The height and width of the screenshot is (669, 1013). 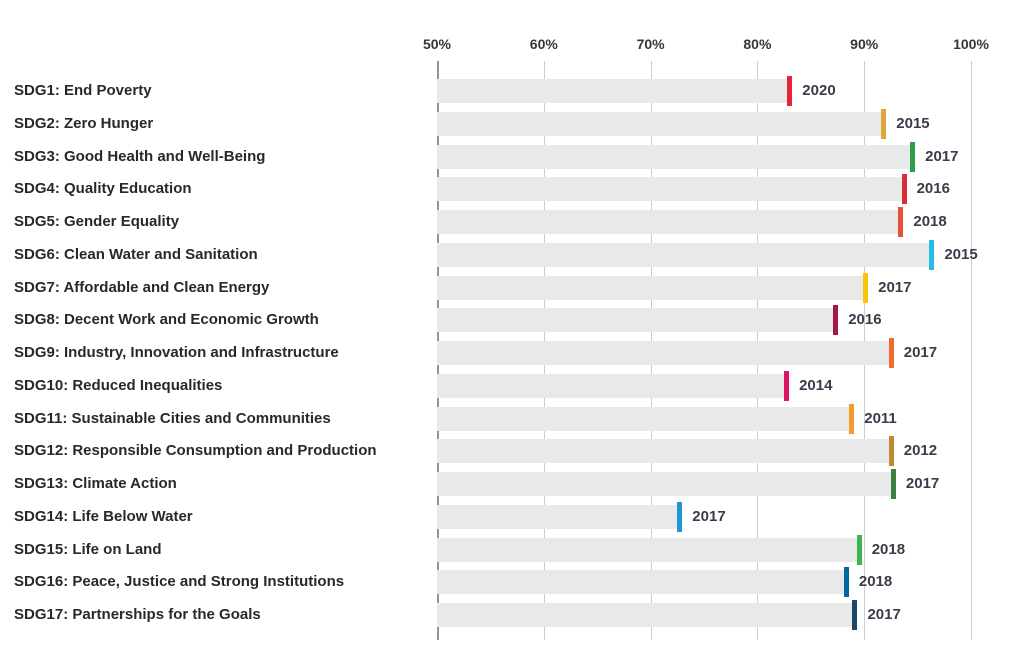 What do you see at coordinates (88, 549) in the screenshot?
I see `goal-label: SDG15: Life on Land` at bounding box center [88, 549].